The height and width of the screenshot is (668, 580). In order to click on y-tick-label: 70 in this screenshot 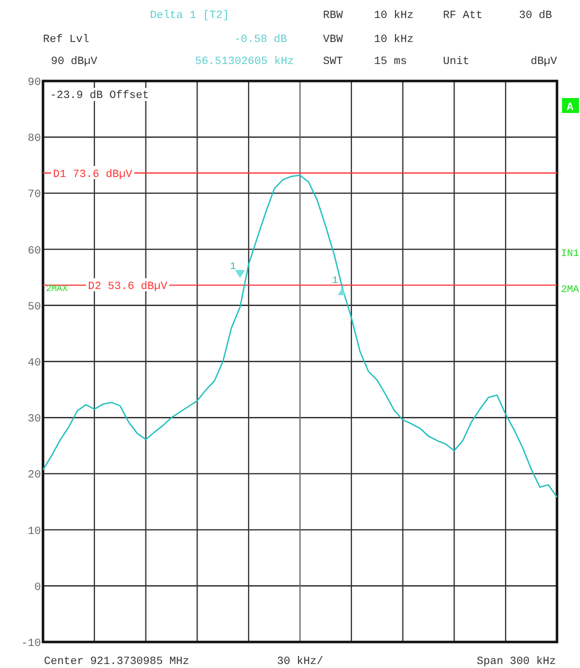, I will do `click(34, 195)`.